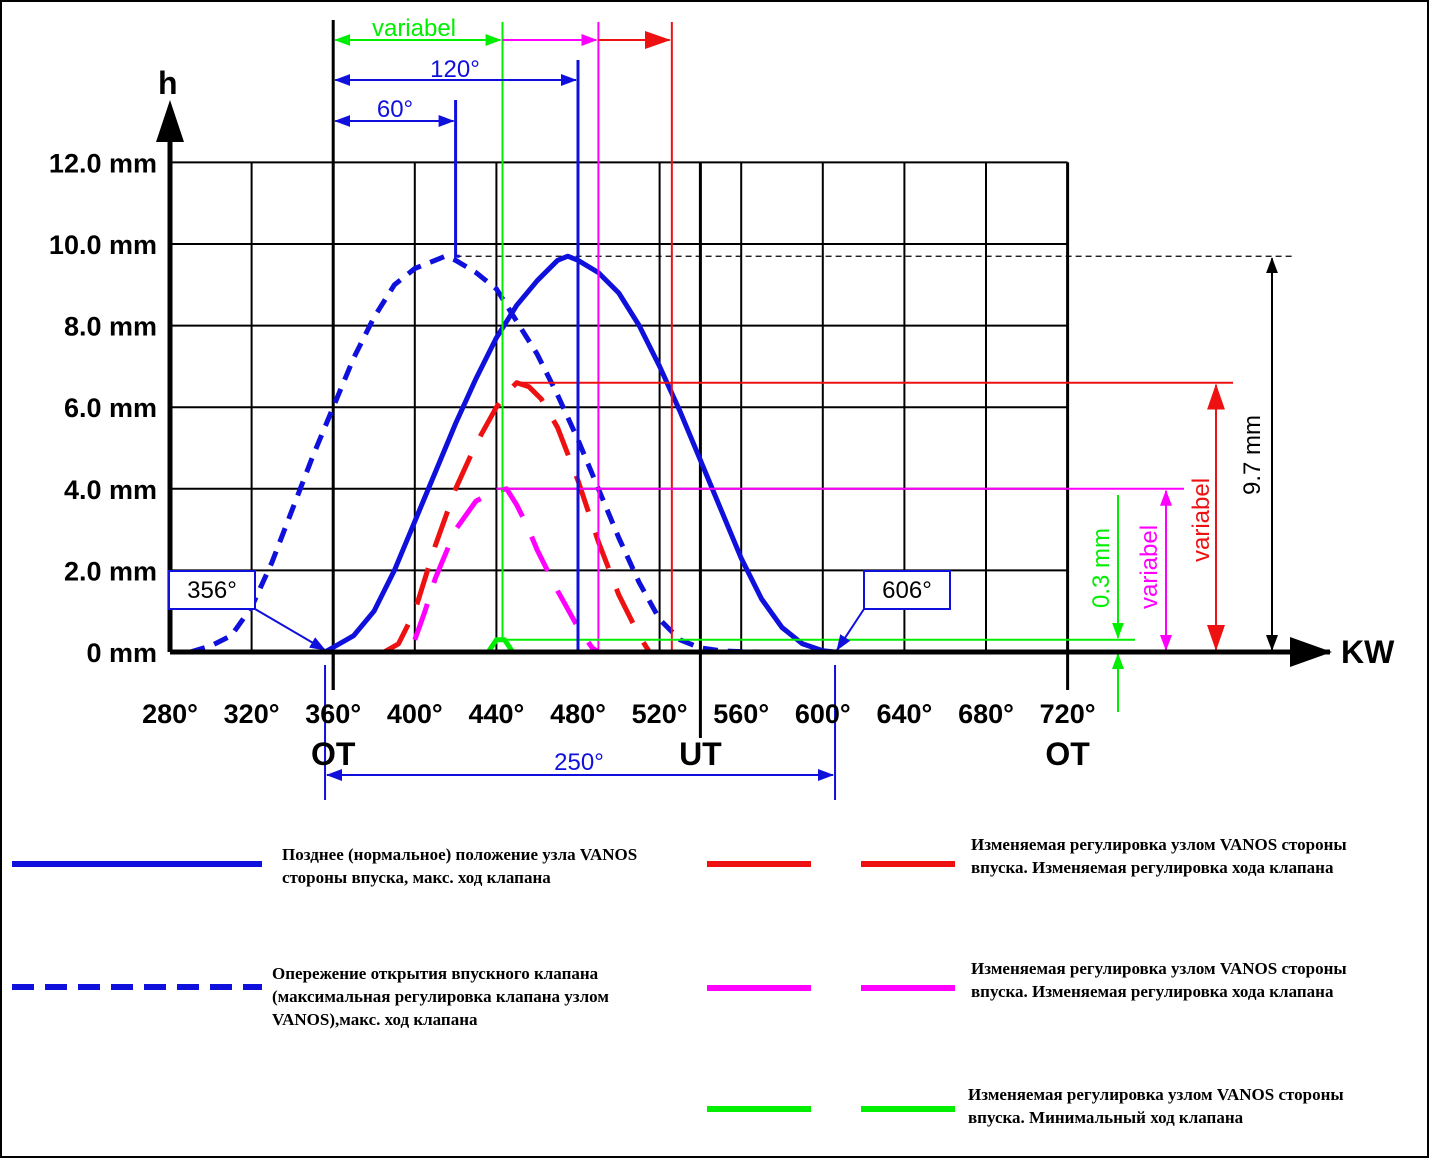  I want to click on x-tick-label: 360°, so click(333, 714).